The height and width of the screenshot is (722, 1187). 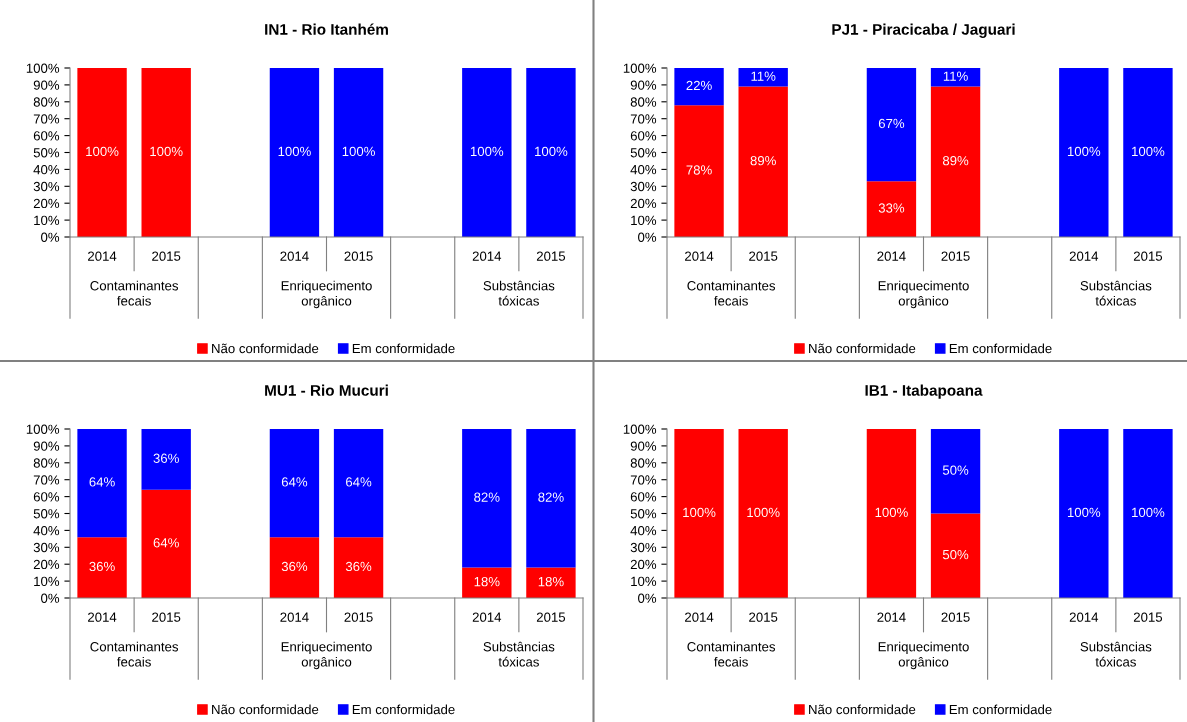 What do you see at coordinates (891, 123) in the screenshot?
I see `data-label: 67%` at bounding box center [891, 123].